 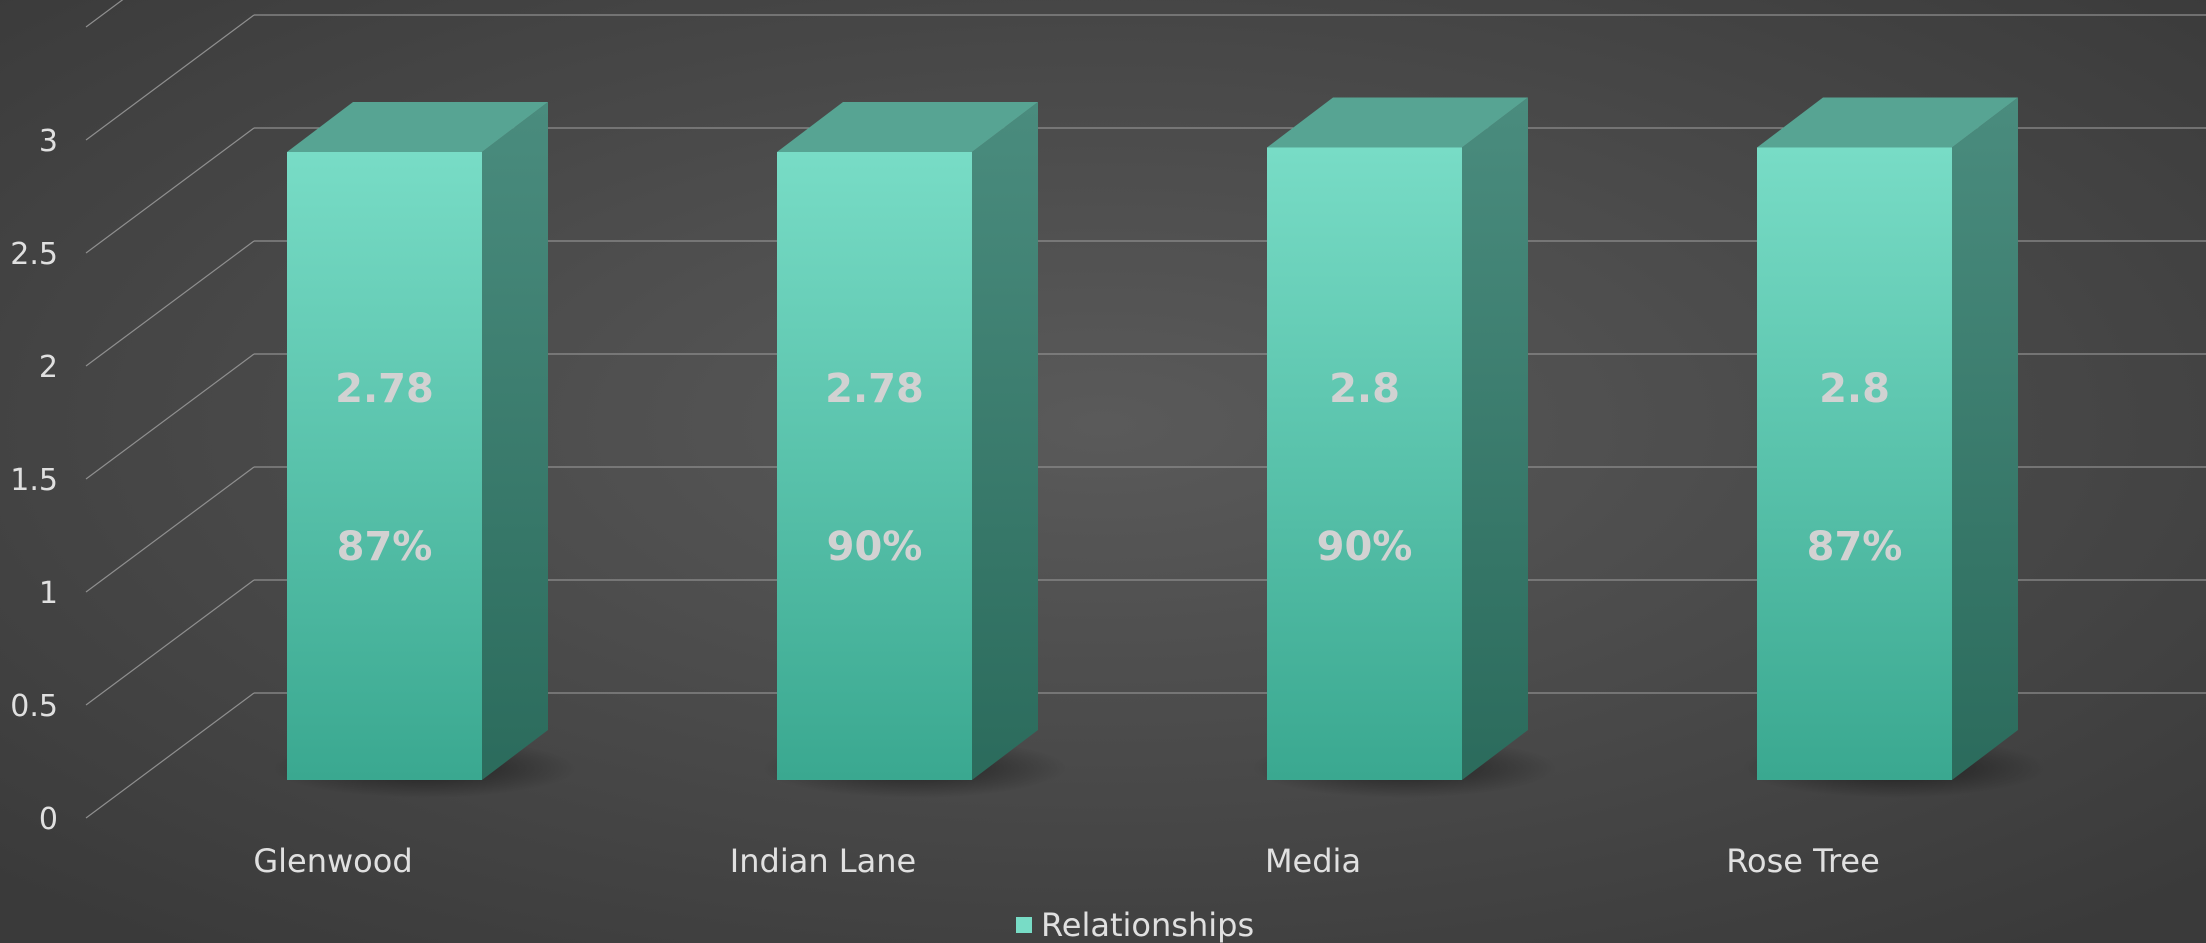 I want to click on y-axis-tick-labels: 0 0.5 1 1.5 2 2.5 3, so click(x=34, y=480).